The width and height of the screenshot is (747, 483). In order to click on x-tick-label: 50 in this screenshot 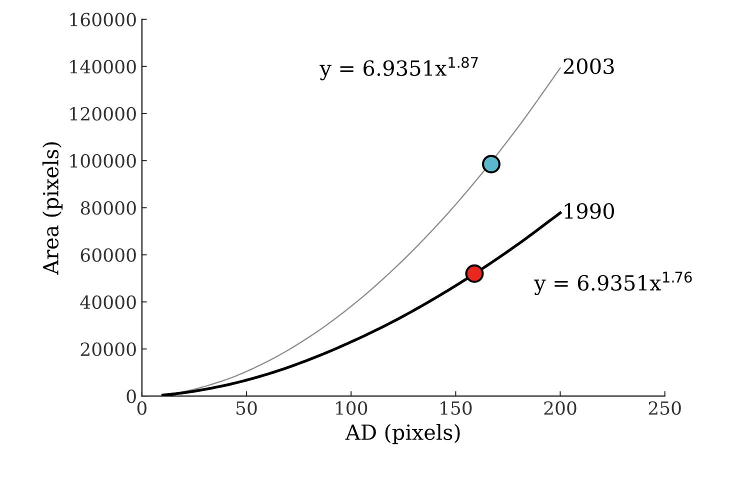, I will do `click(246, 408)`.